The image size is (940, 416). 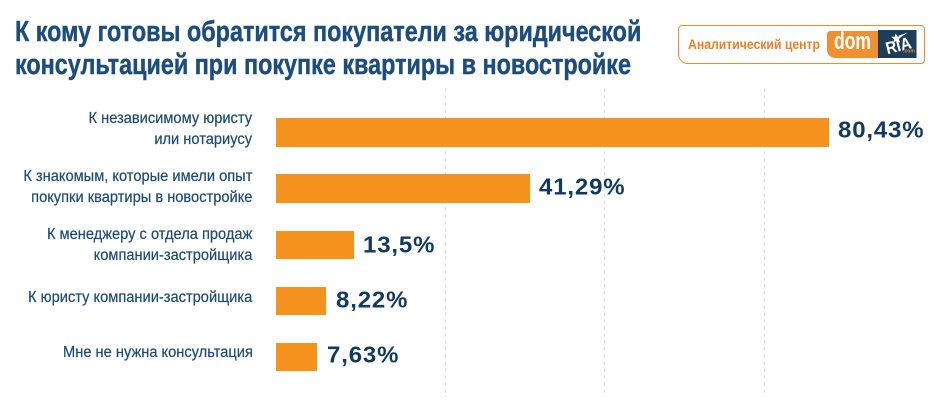 I want to click on svg-text: .com, so click(x=909, y=51).